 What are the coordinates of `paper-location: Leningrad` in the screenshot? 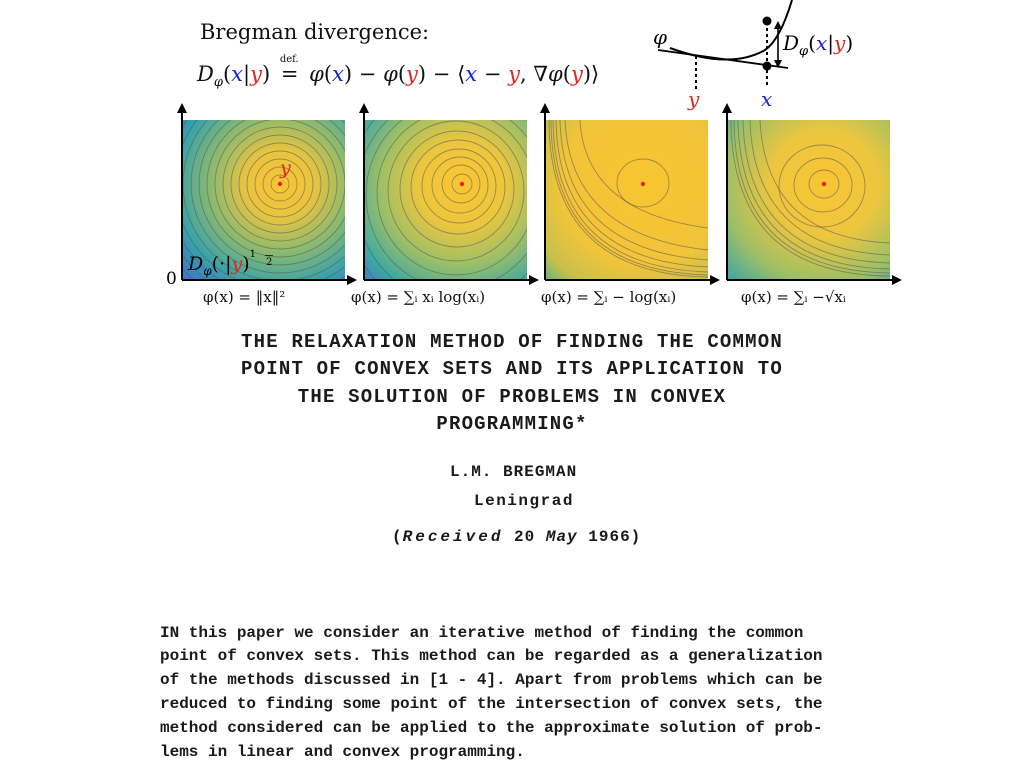 It's located at (524, 501).